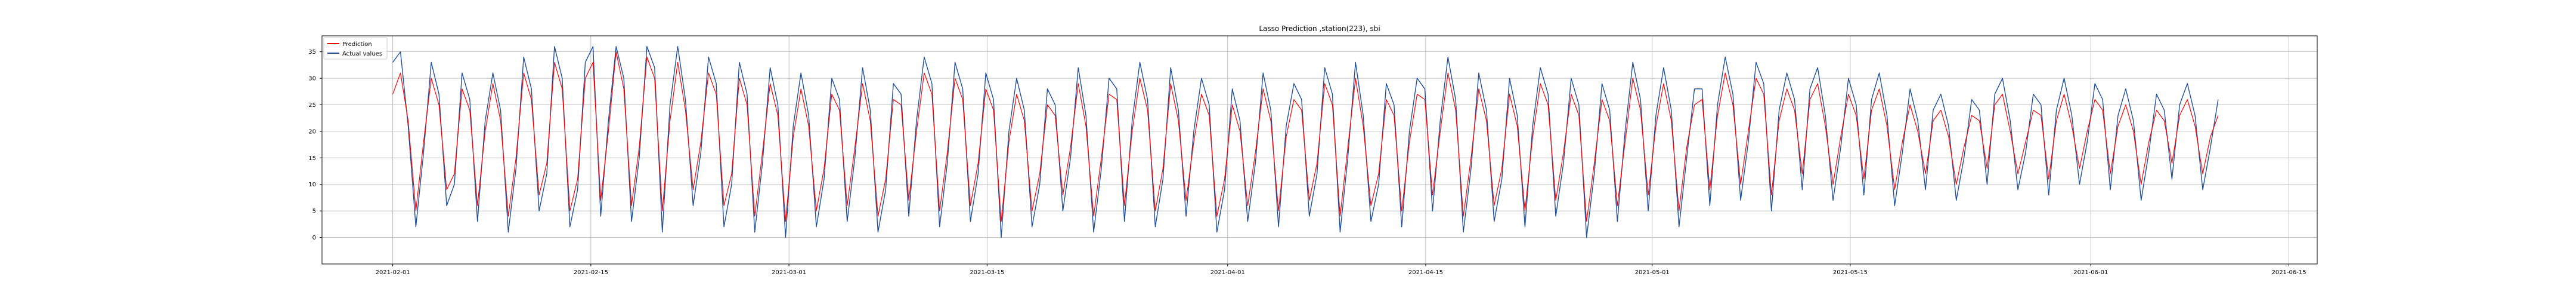 The width and height of the screenshot is (2576, 301). I want to click on legend-box, so click(356, 49).